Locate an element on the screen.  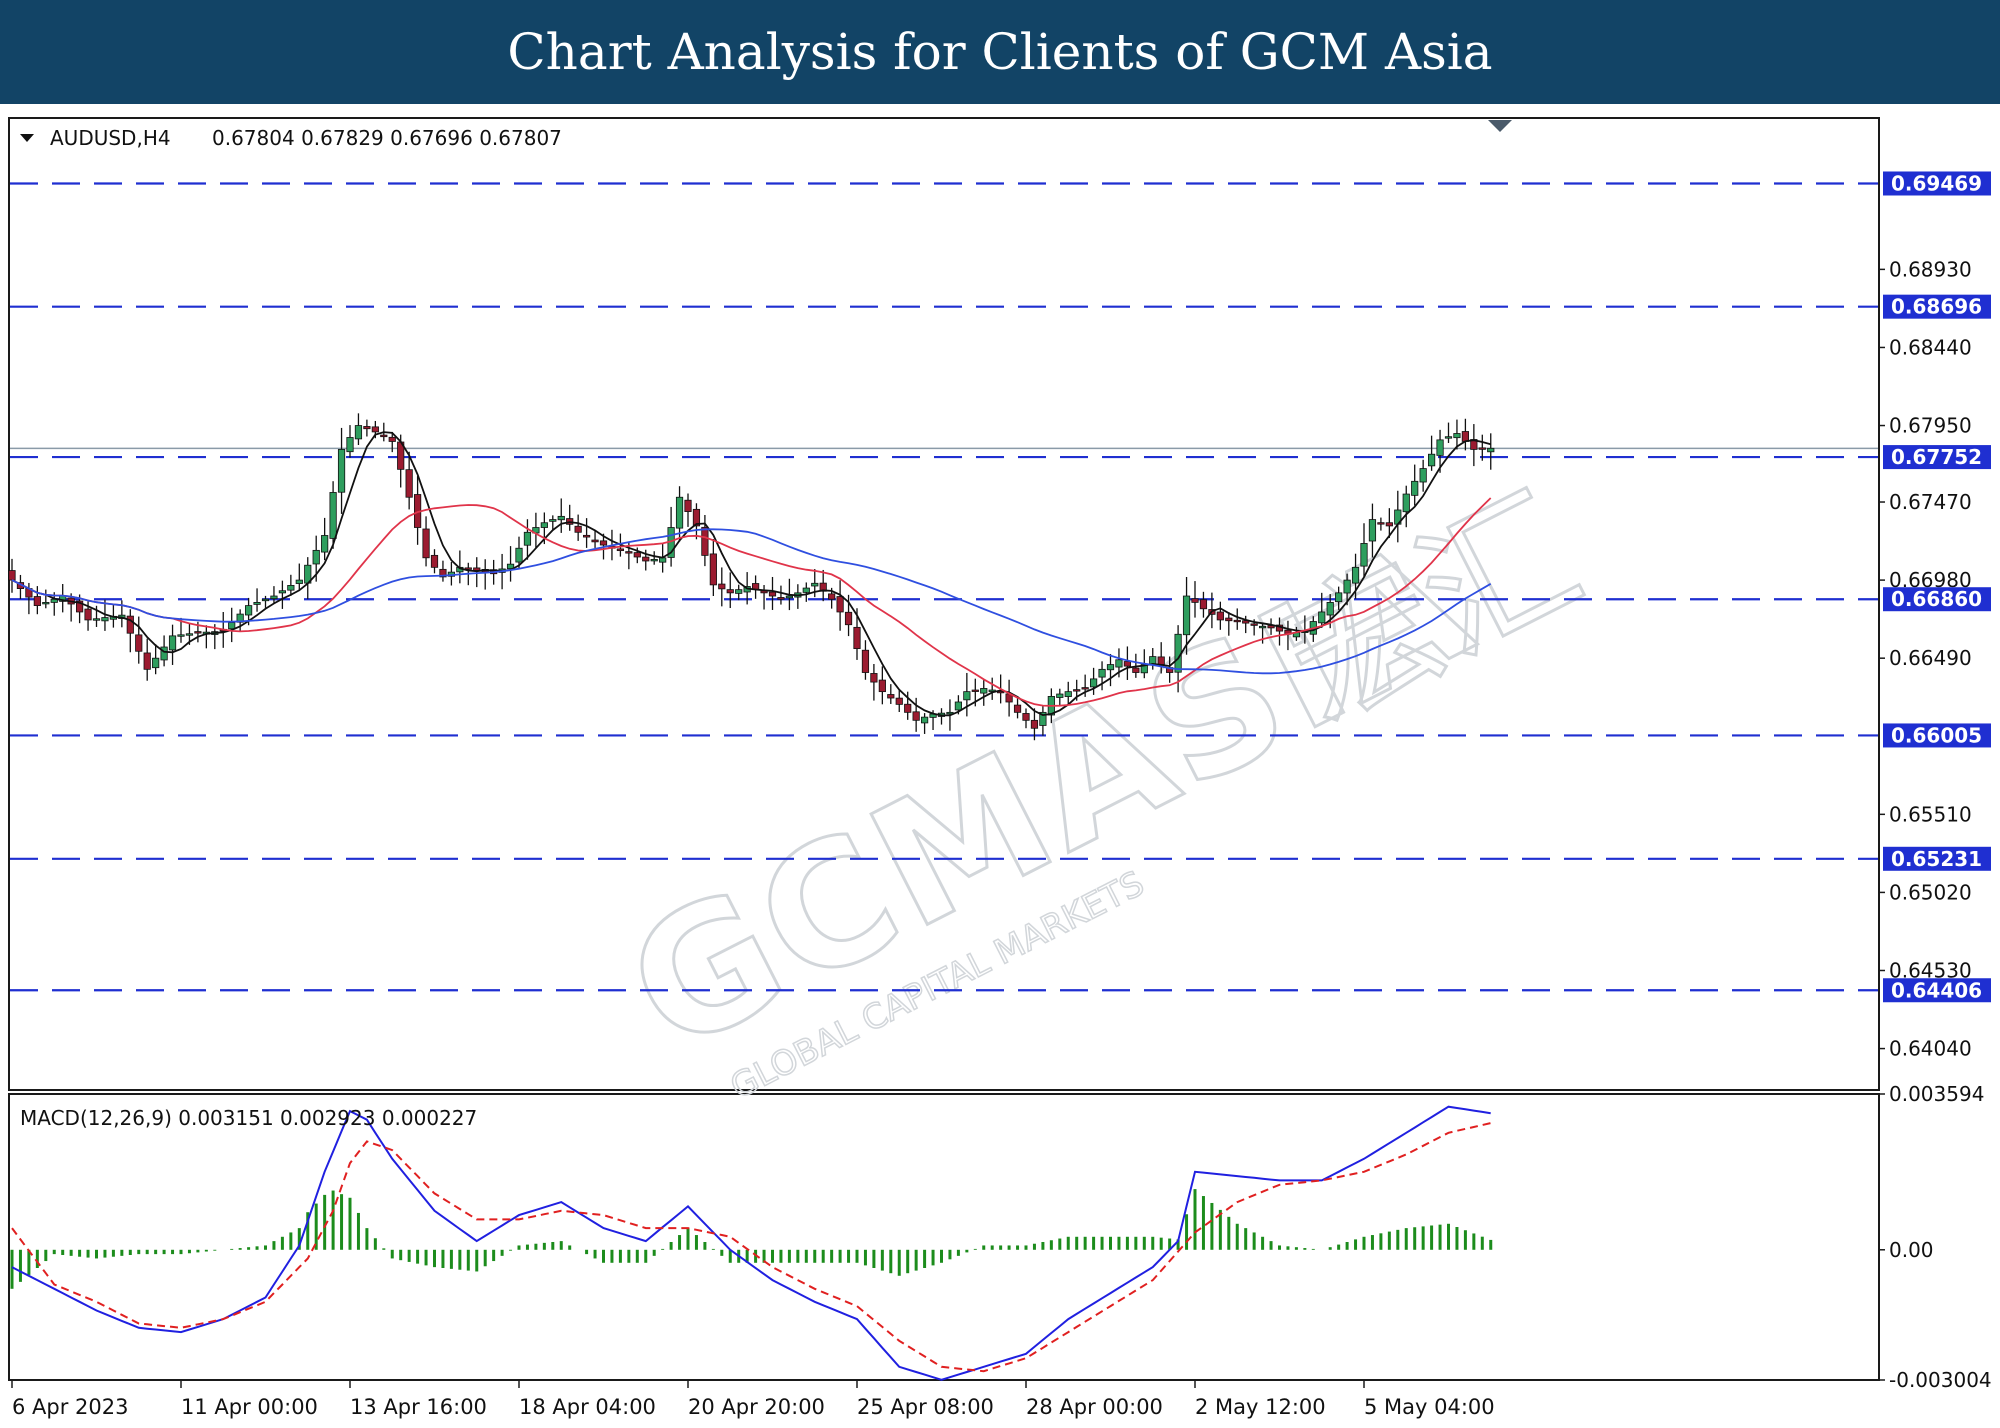
moving-averages is located at coordinates (751, 574).